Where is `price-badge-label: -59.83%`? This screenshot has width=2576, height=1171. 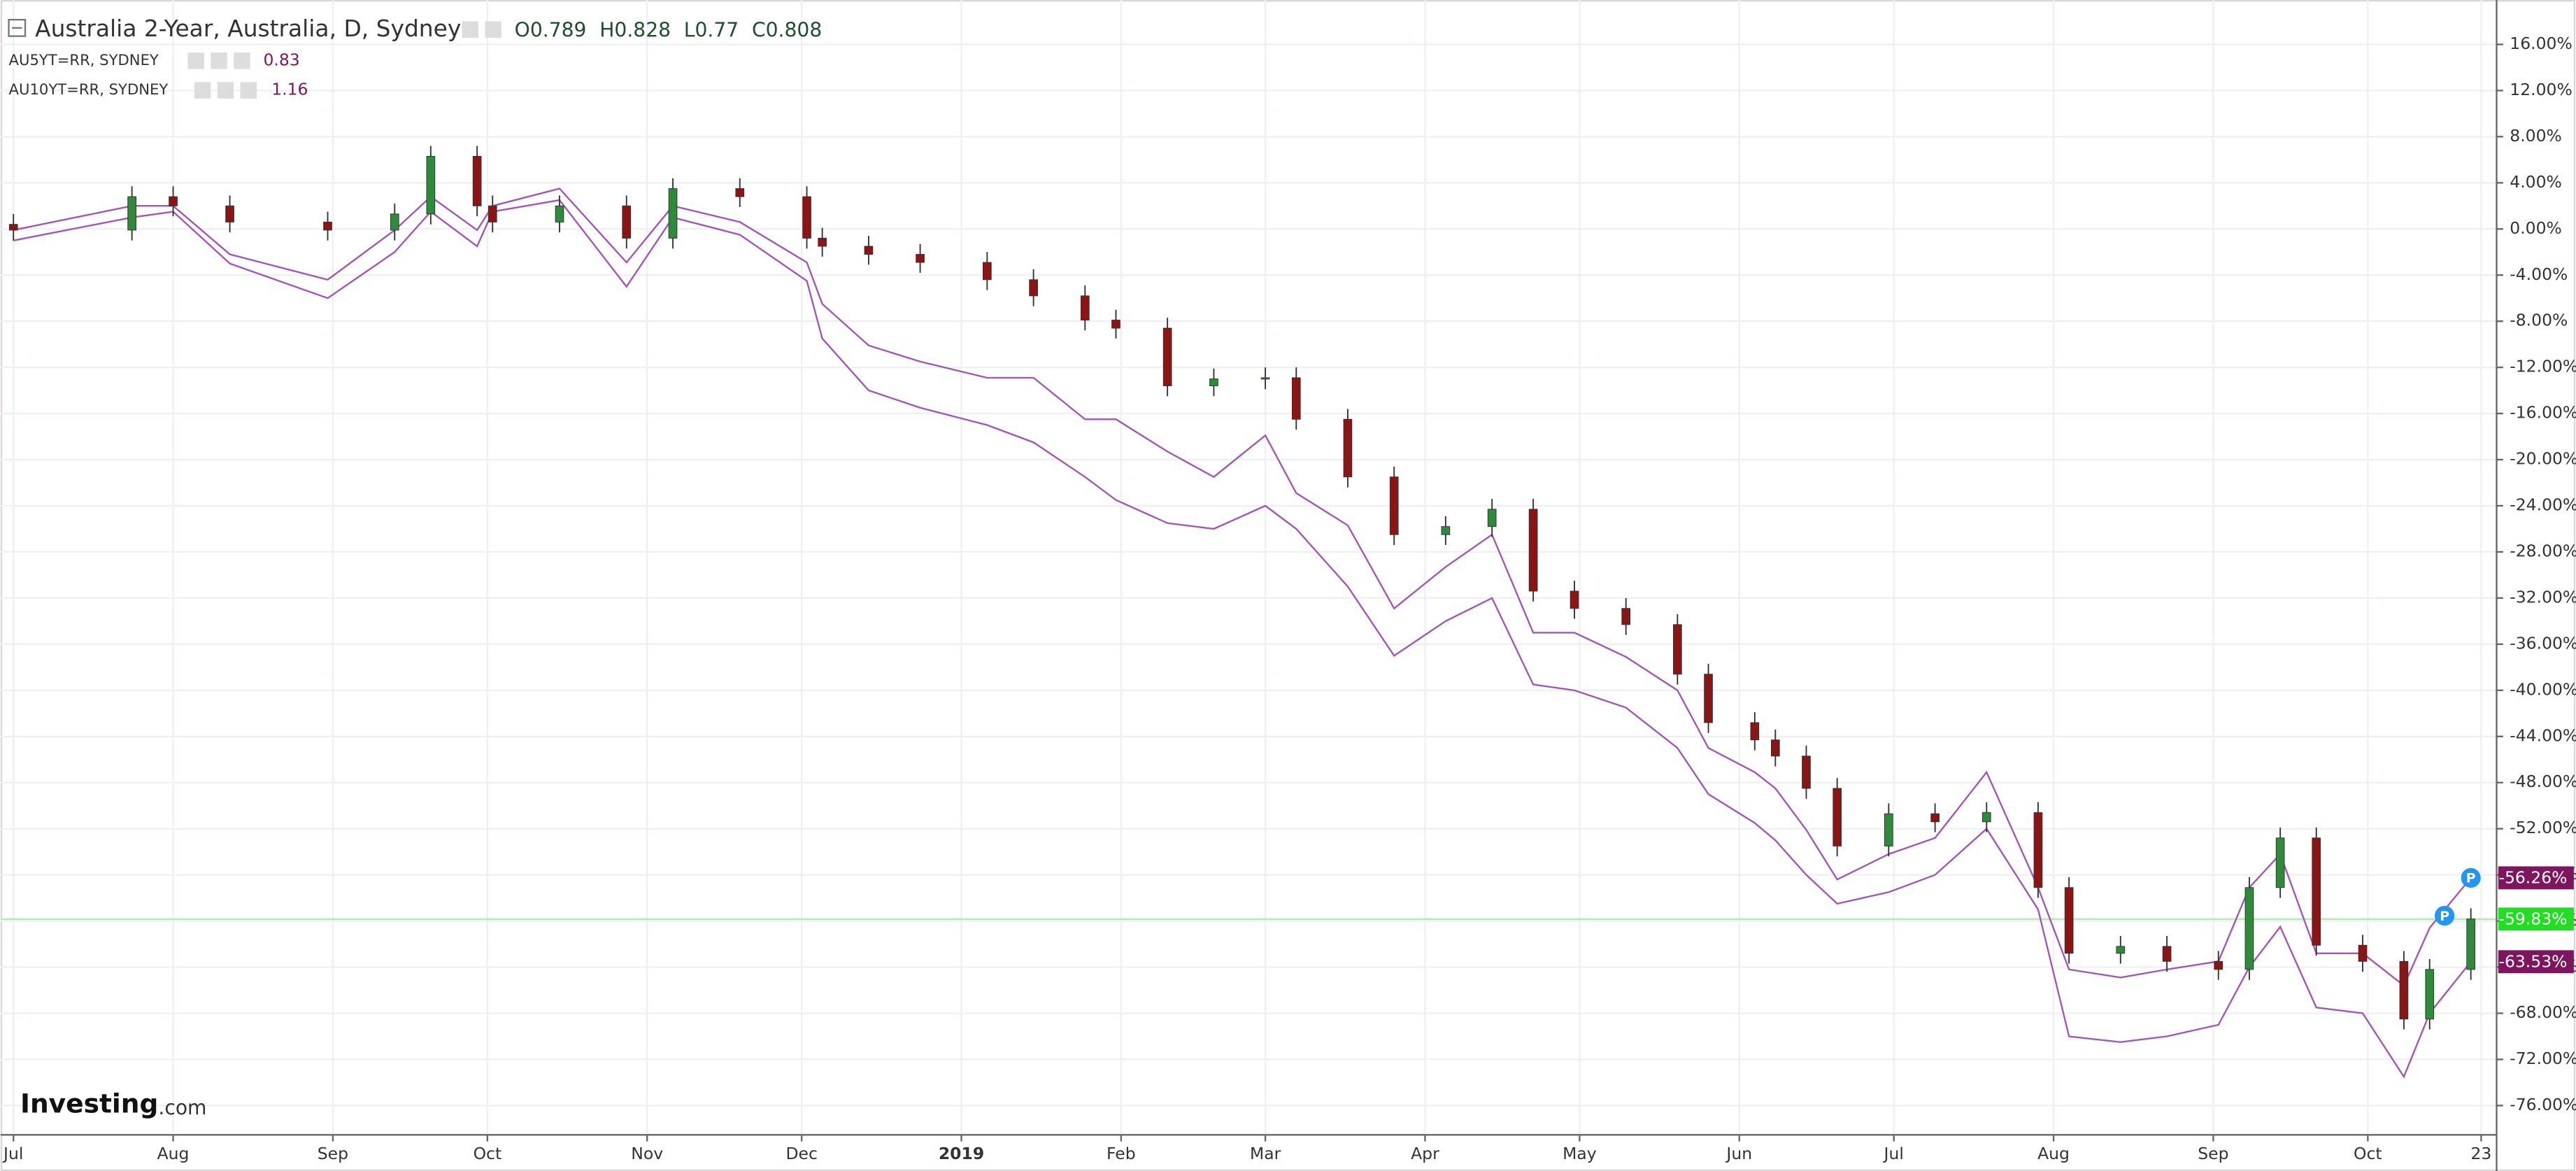
price-badge-label: -59.83% is located at coordinates (2532, 918).